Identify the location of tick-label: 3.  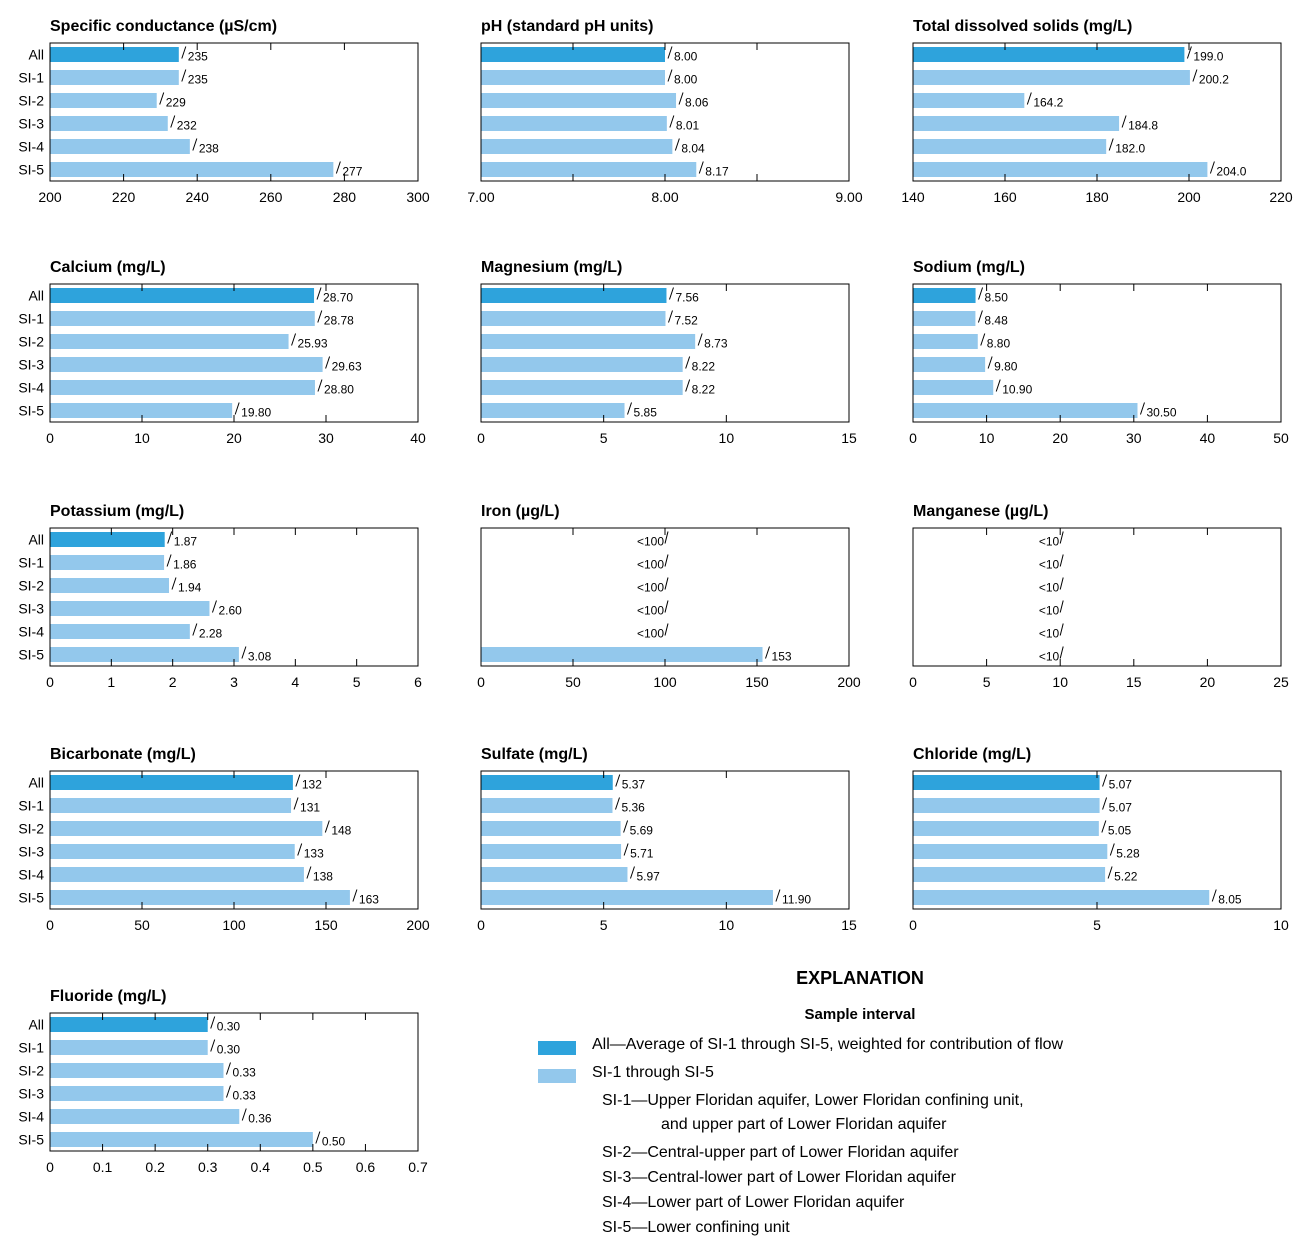
(234, 682).